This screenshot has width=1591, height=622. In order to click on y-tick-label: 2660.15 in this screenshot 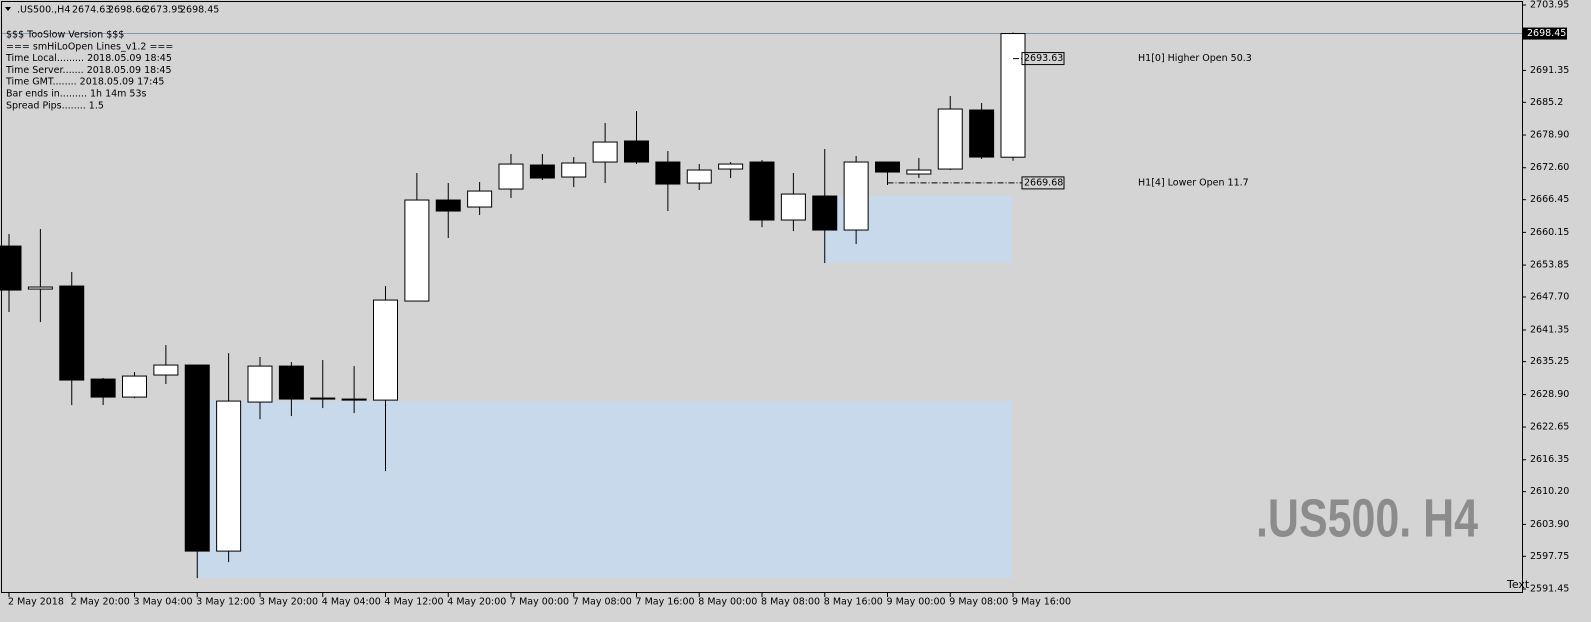, I will do `click(1549, 232)`.